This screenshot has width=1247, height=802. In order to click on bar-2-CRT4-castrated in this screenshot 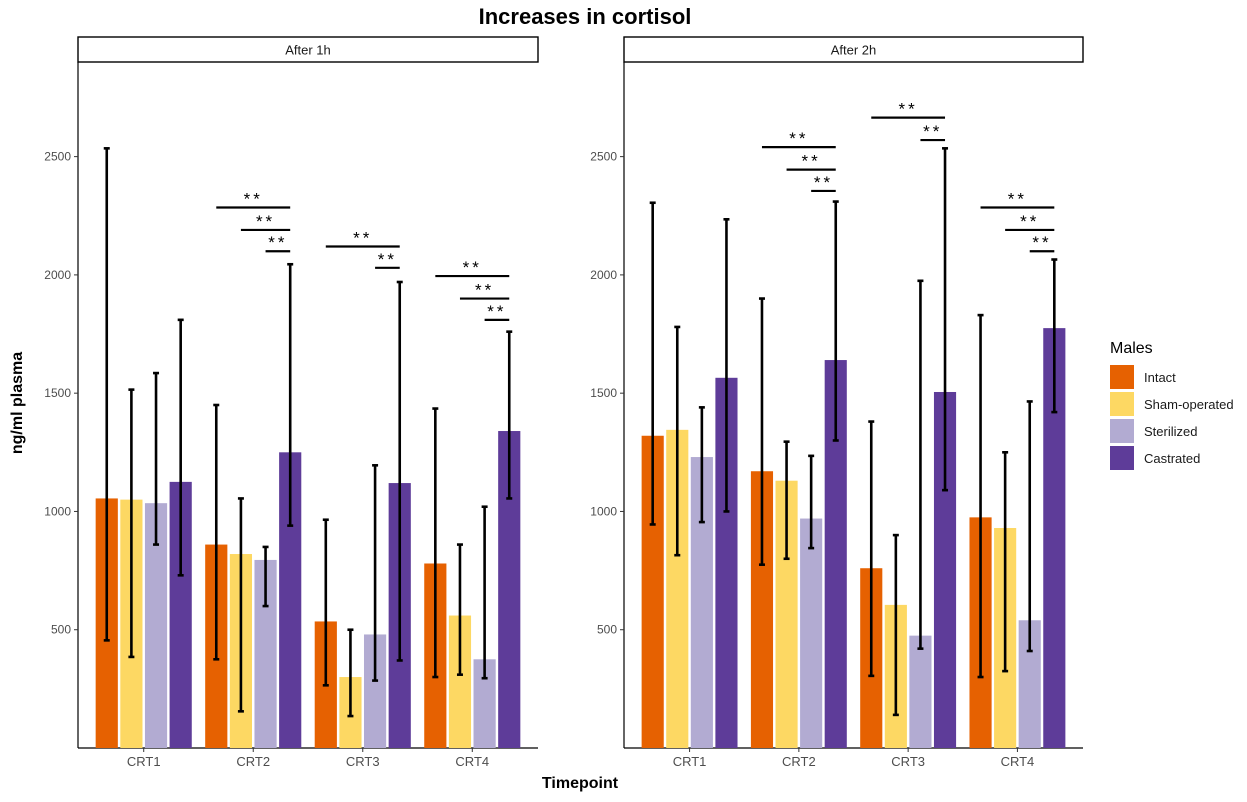, I will do `click(1054, 538)`.